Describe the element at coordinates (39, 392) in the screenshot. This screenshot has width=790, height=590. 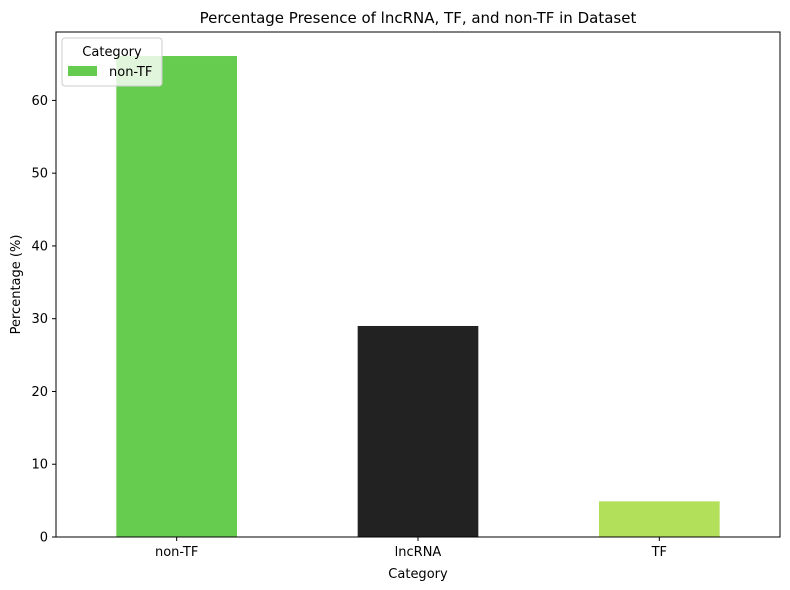
I see `y-tick-label-20: 20` at that location.